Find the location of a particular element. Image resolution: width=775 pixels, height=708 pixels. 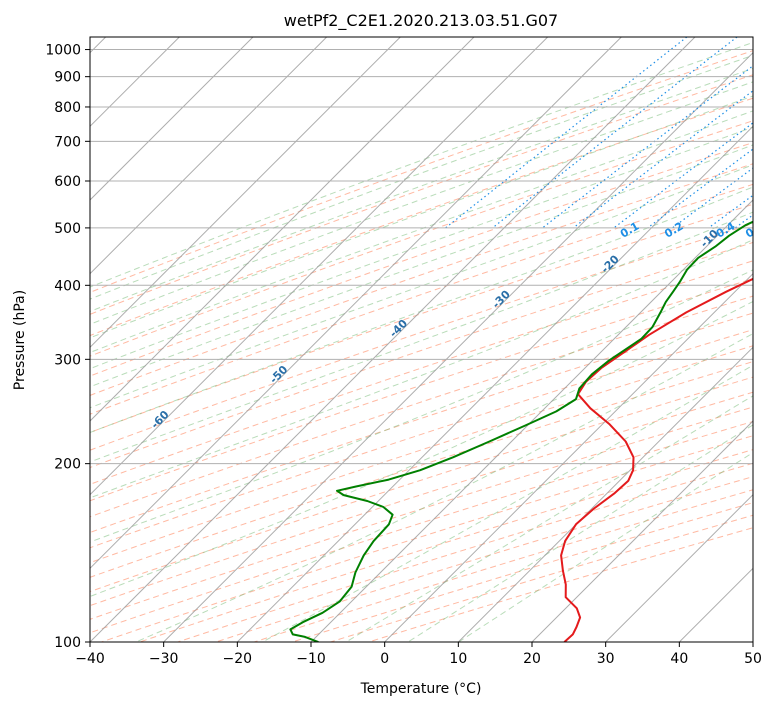

x-tick-label: 50 is located at coordinates (753, 659).